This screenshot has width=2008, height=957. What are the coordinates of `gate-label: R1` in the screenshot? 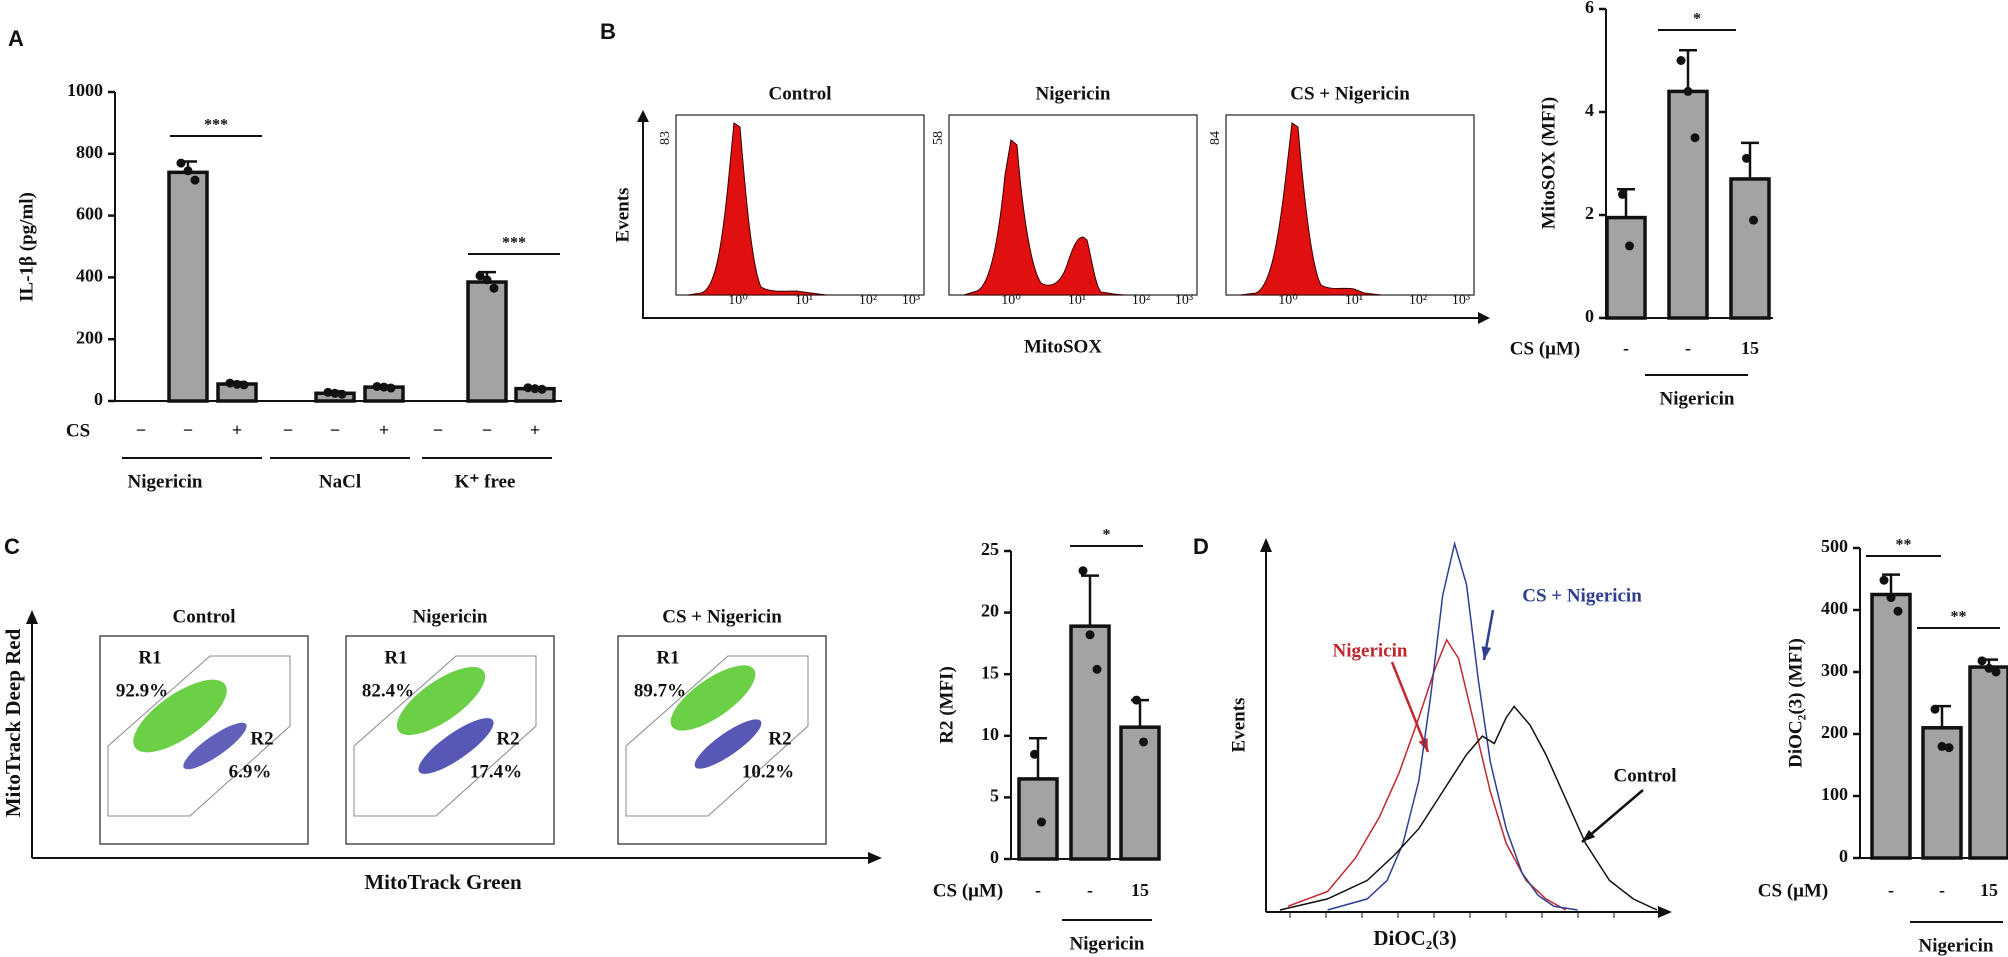 It's located at (667, 657).